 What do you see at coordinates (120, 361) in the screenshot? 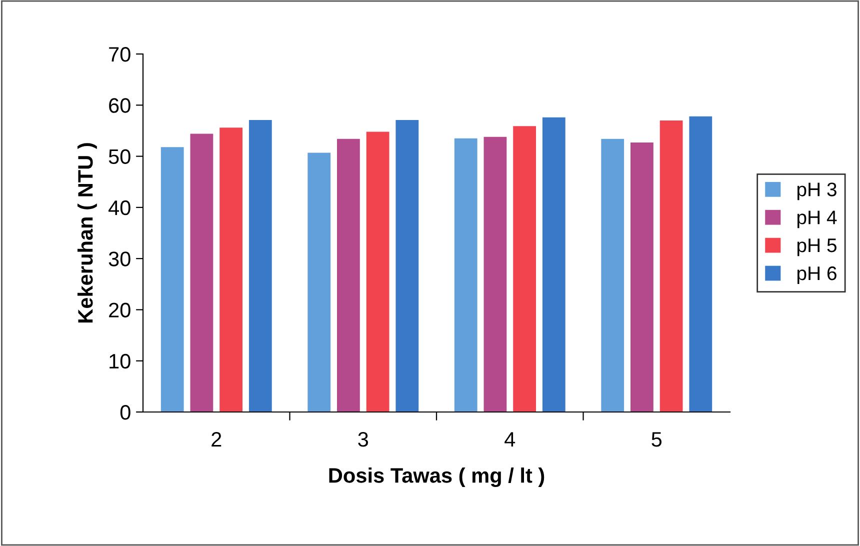
I see `y-tick-label: 10` at bounding box center [120, 361].